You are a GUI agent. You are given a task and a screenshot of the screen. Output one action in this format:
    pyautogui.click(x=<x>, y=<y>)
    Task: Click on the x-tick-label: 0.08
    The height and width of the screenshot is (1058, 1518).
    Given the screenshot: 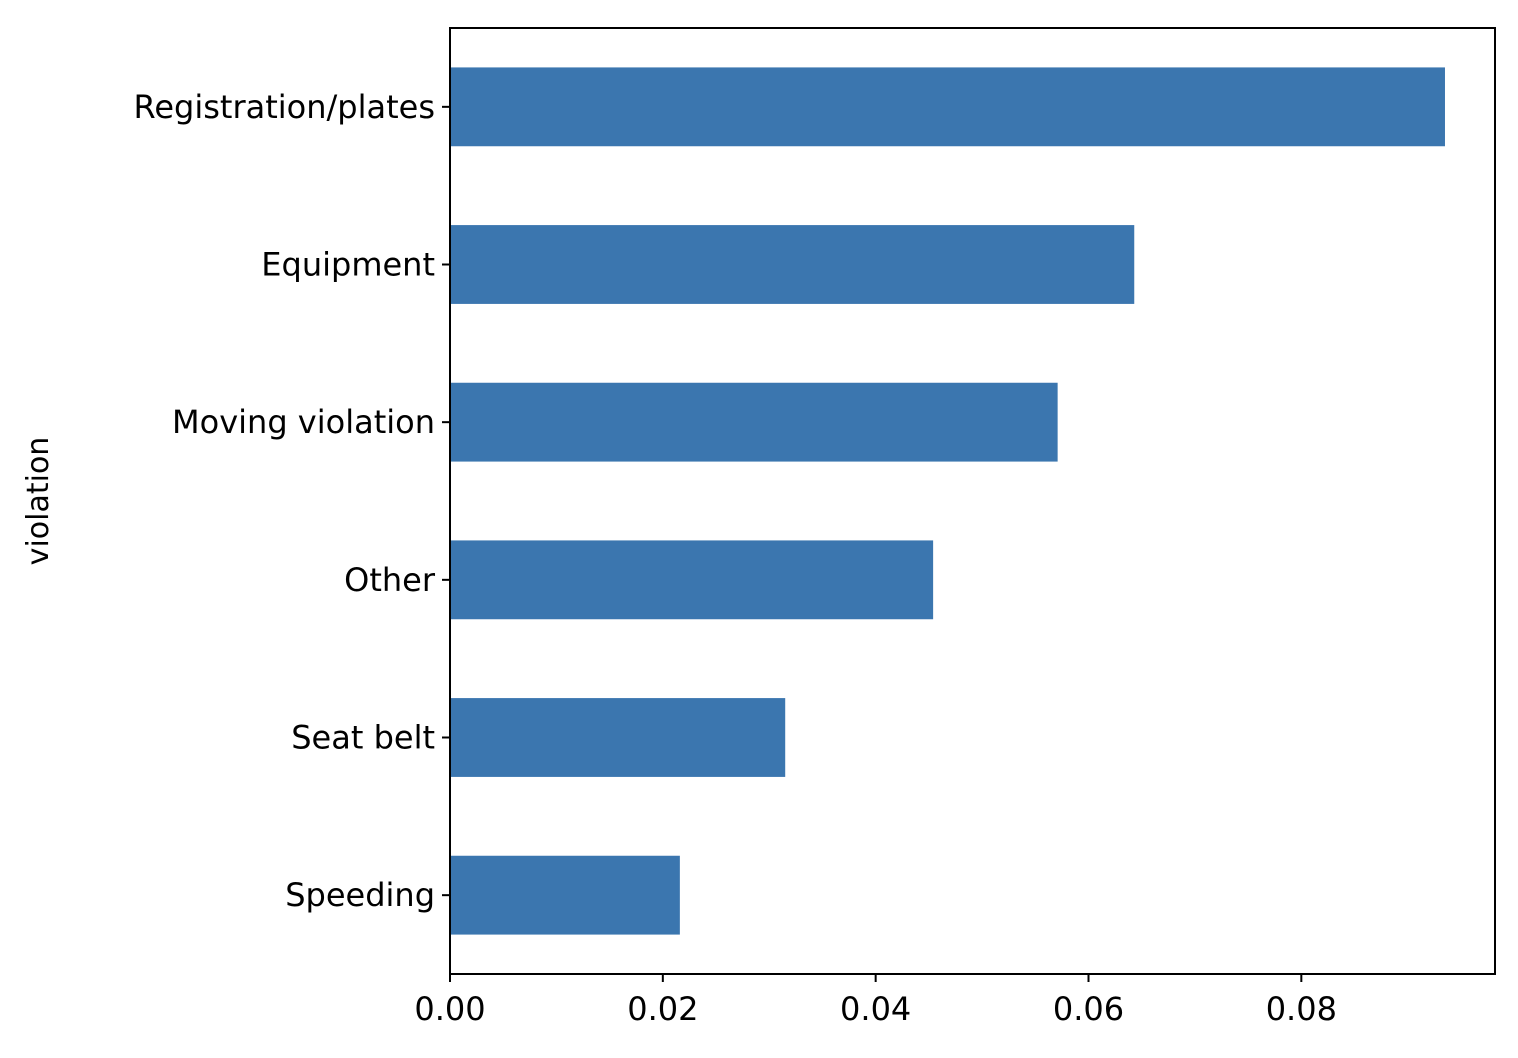 What is the action you would take?
    pyautogui.click(x=1301, y=1009)
    